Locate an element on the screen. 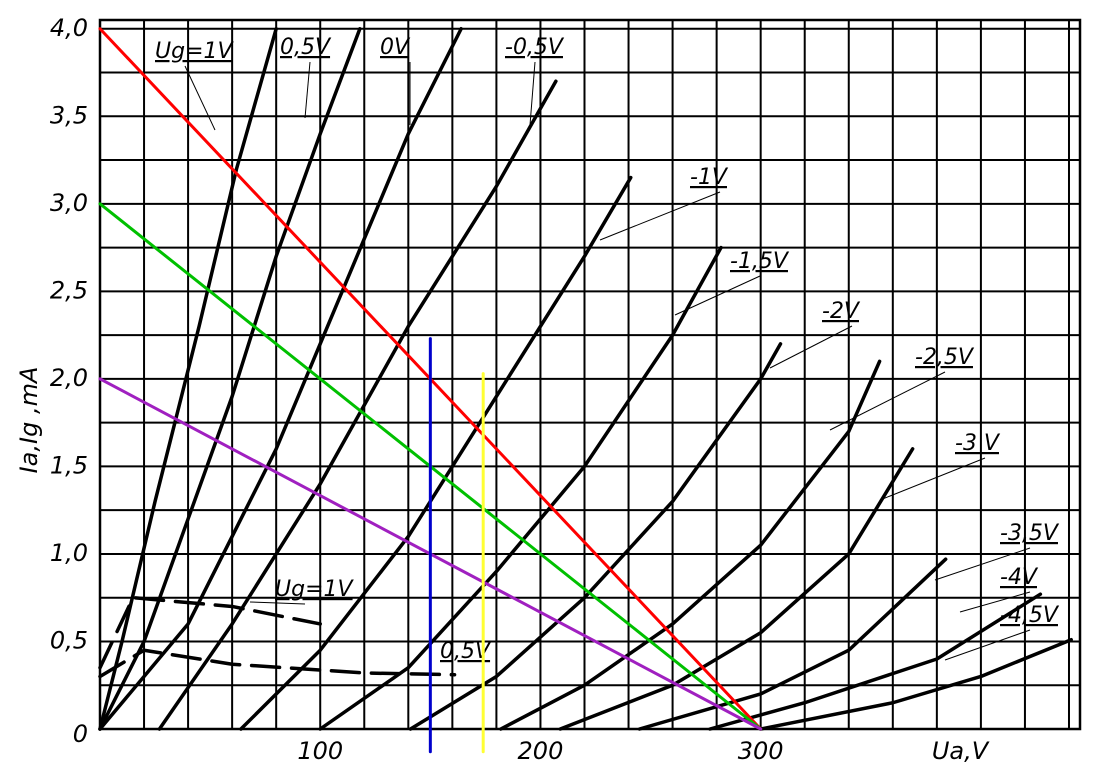  y-tick-label: 3,5 is located at coordinates (69, 115).